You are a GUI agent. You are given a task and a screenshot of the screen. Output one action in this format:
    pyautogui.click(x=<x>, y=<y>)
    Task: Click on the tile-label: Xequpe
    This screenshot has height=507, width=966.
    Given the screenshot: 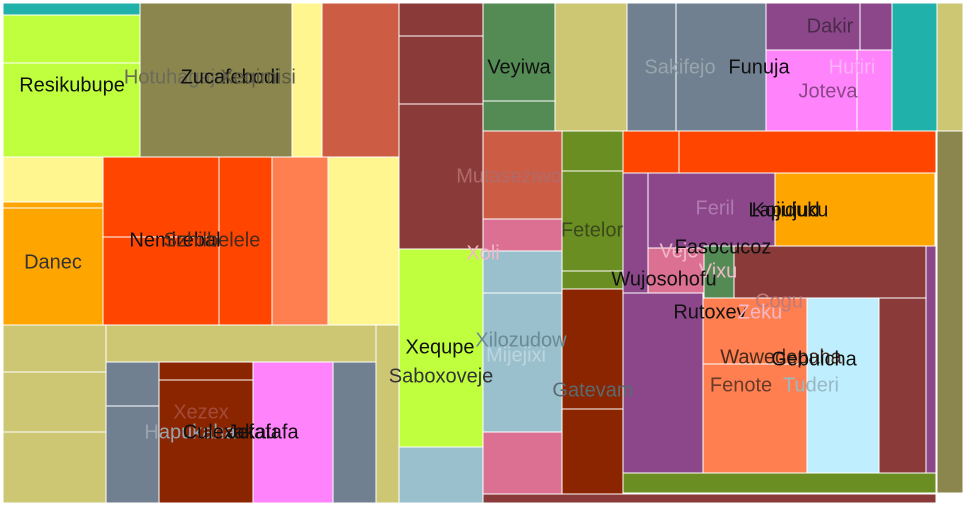 What is the action you would take?
    pyautogui.click(x=440, y=347)
    